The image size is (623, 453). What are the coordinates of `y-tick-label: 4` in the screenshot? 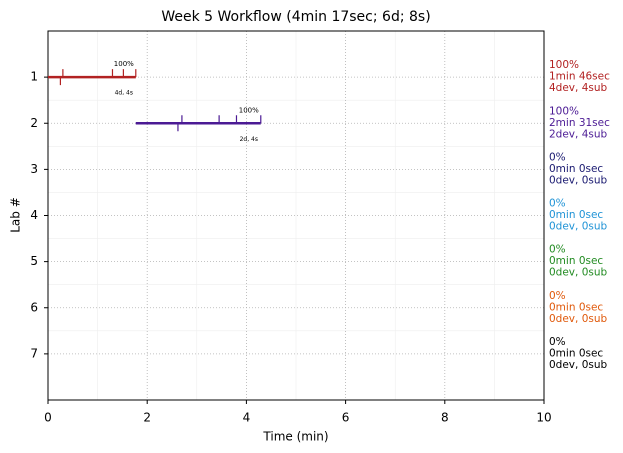 It's located at (34, 215).